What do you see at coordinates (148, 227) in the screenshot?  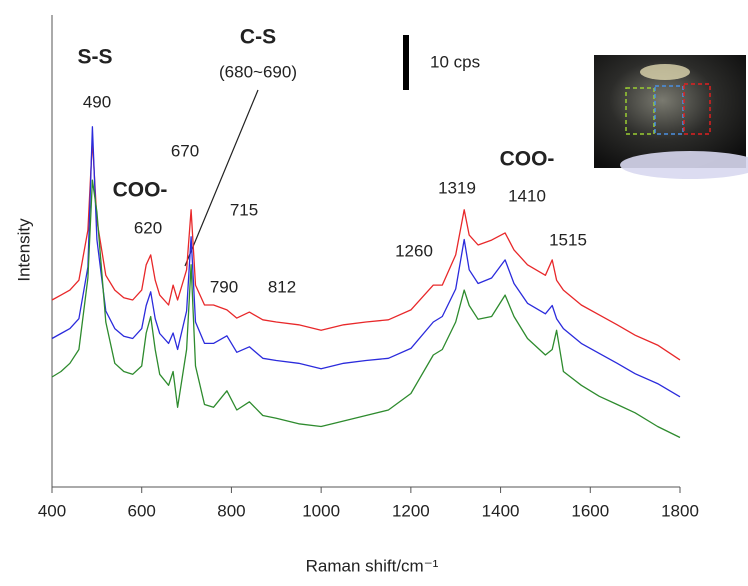 I see `annotation: 620` at bounding box center [148, 227].